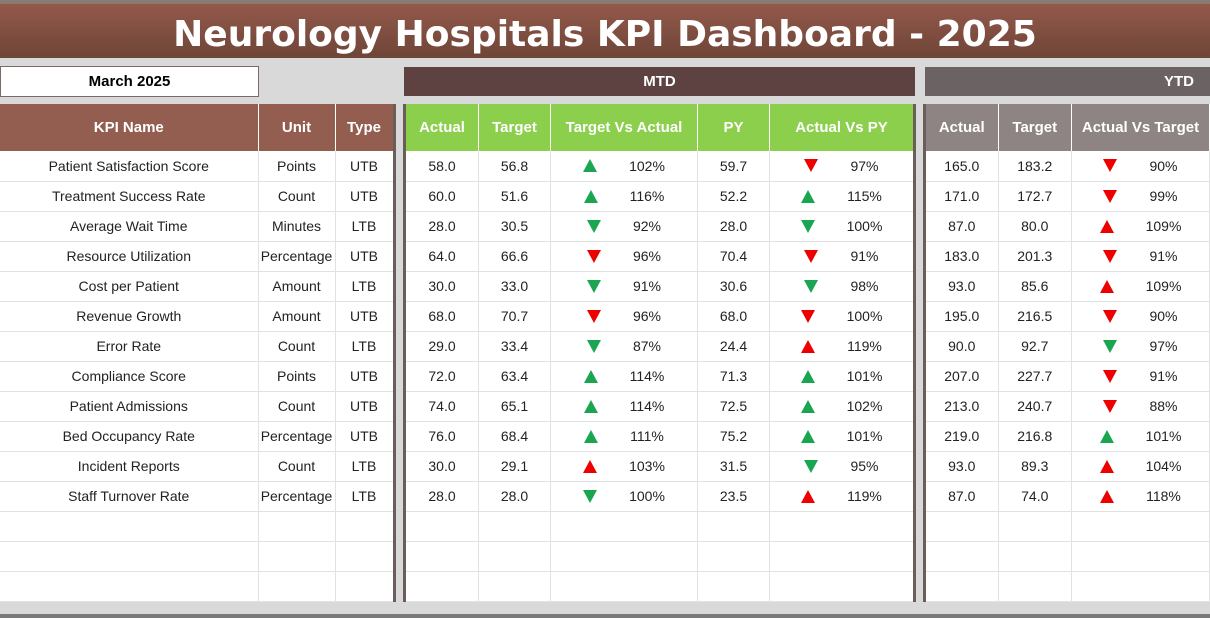  I want to click on table-row: 207.0 227.7 91%, so click(1067, 376).